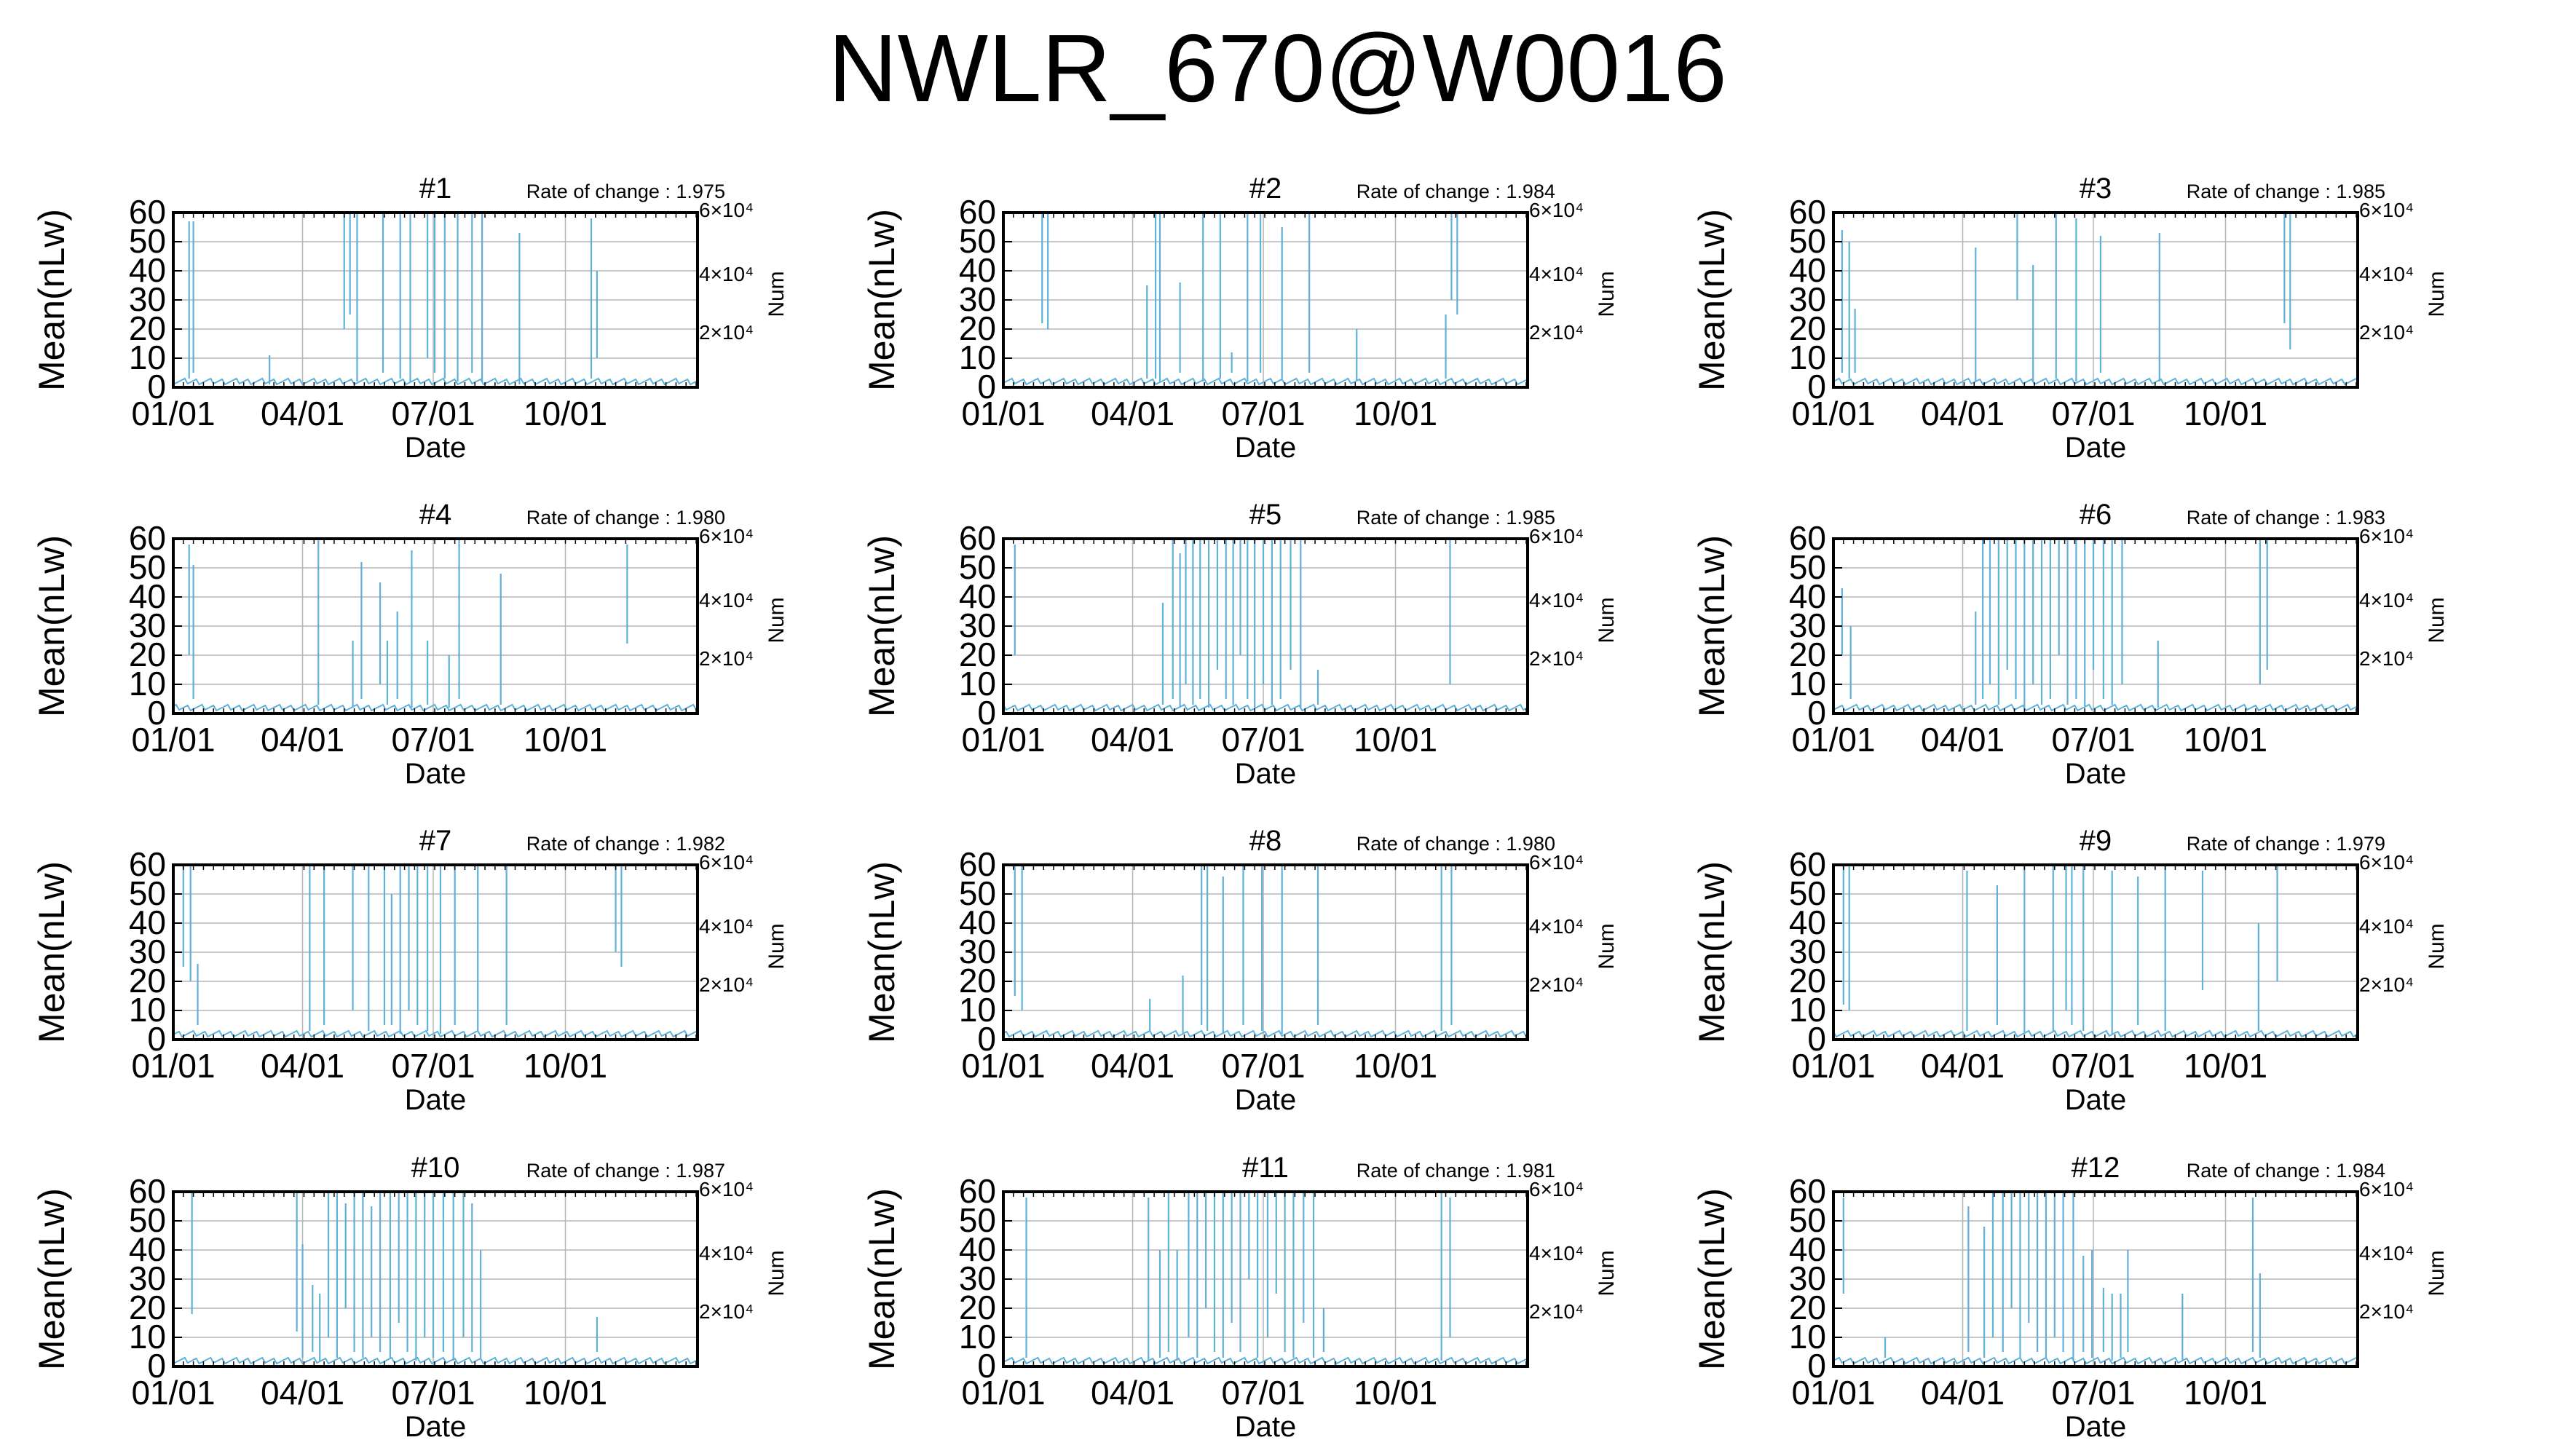 This screenshot has width=2555, height=1456. I want to click on chart-title: #7, so click(435, 841).